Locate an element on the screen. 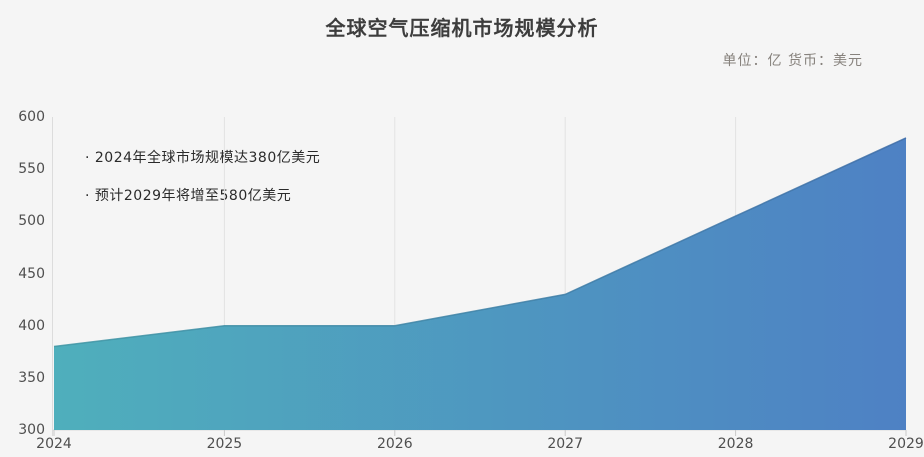  x-axis-label-2024: 2024 is located at coordinates (54, 444).